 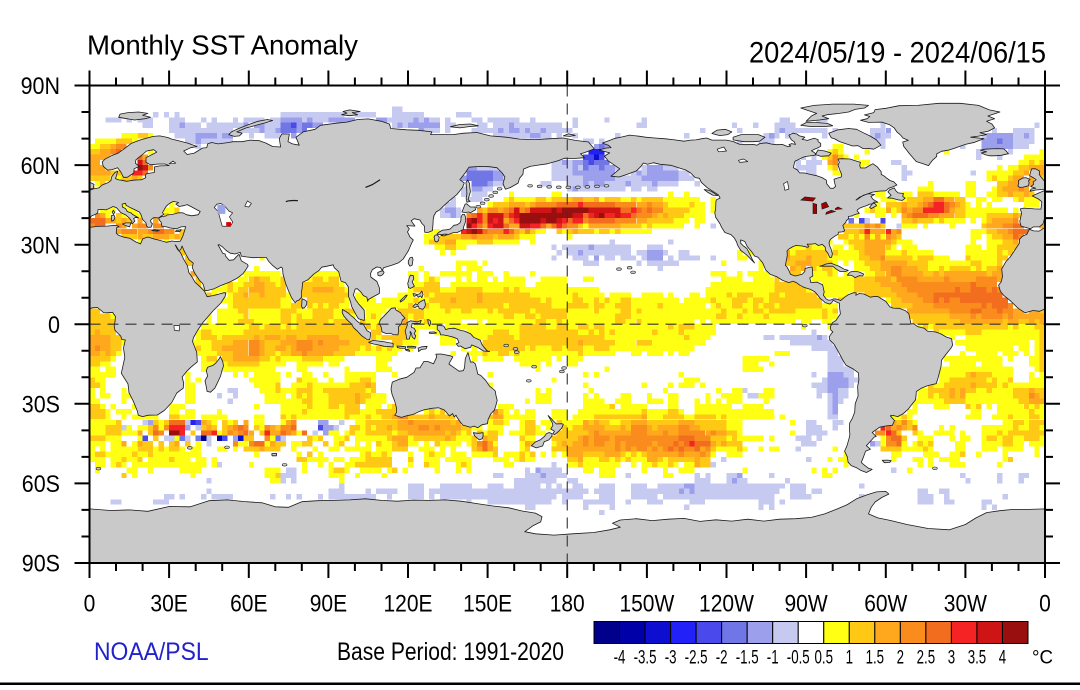 What do you see at coordinates (40, 166) in the screenshot?
I see `svg-text: 60N` at bounding box center [40, 166].